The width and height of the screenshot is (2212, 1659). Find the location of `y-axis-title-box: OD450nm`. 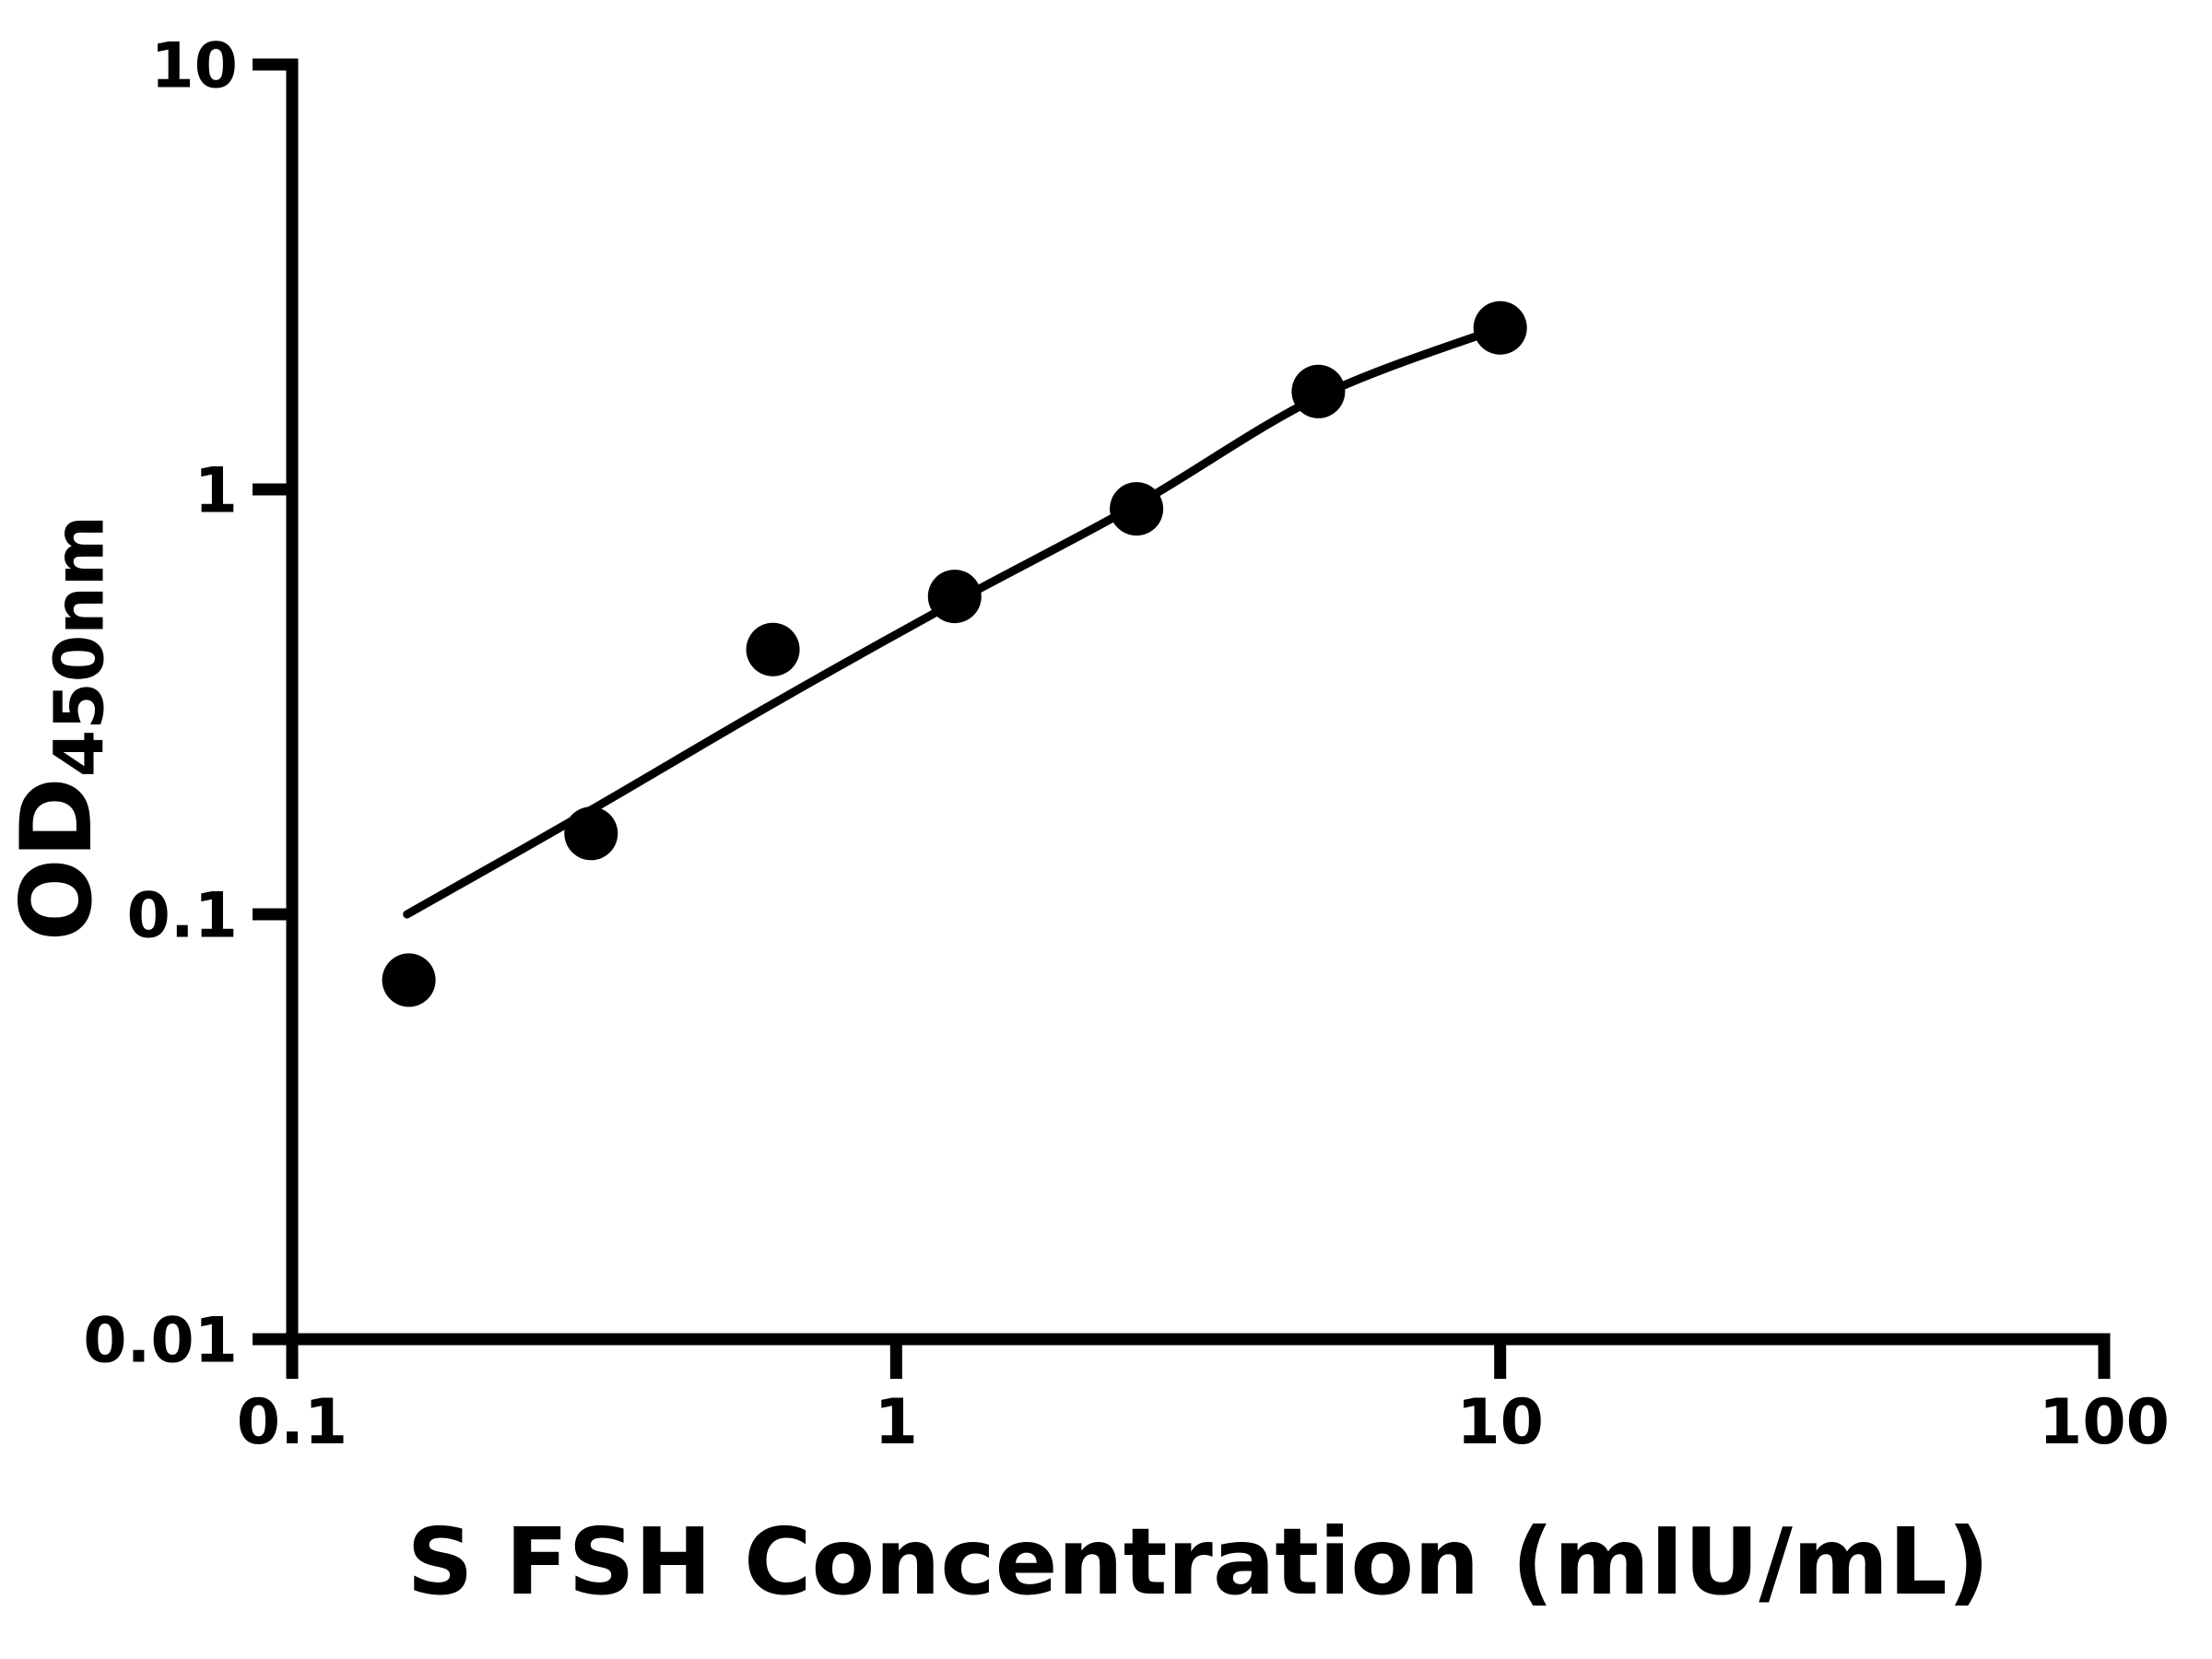

y-axis-title-box: OD450nm is located at coordinates (61, 728).